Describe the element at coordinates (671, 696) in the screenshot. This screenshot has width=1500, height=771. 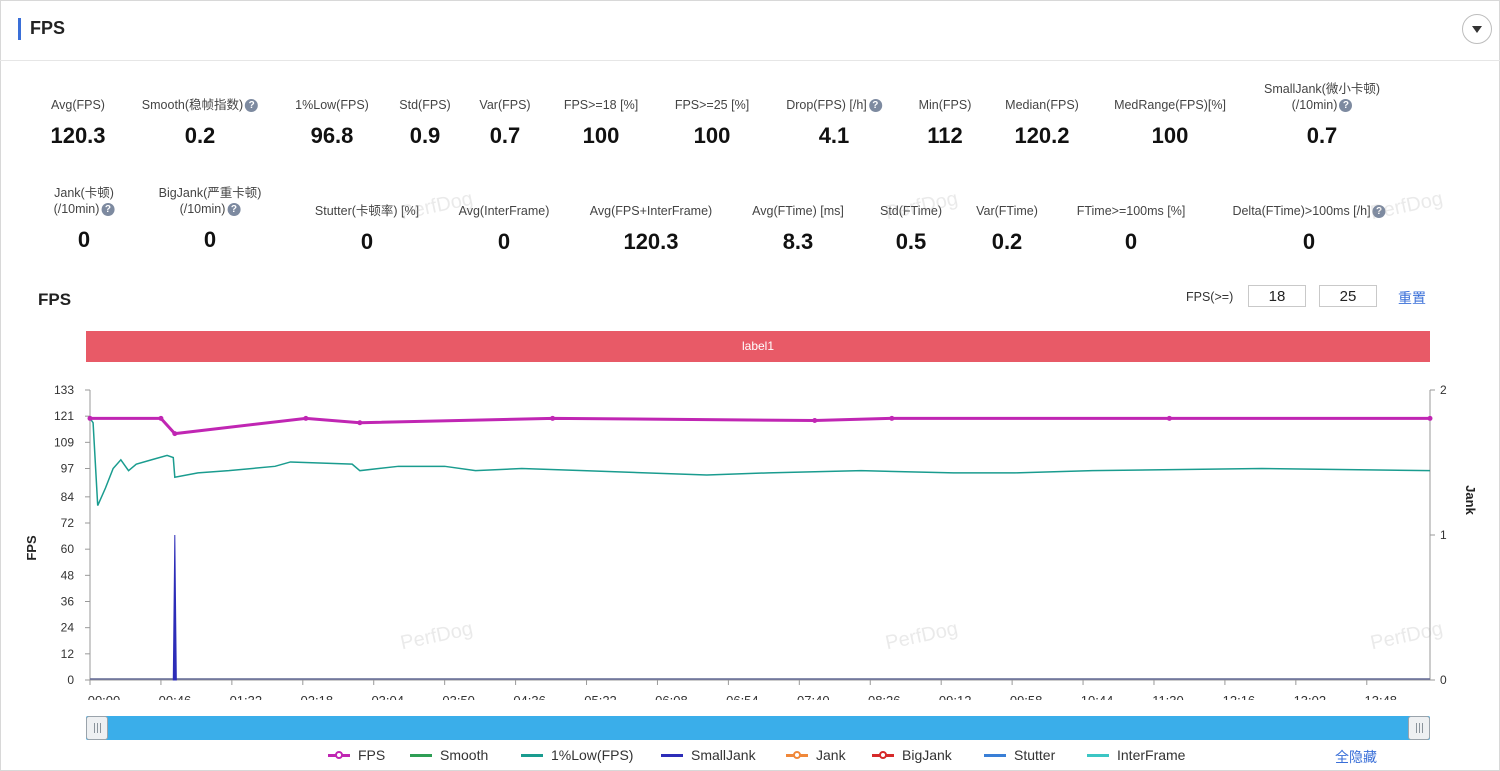
I see `x-tick-label: 06:08` at that location.